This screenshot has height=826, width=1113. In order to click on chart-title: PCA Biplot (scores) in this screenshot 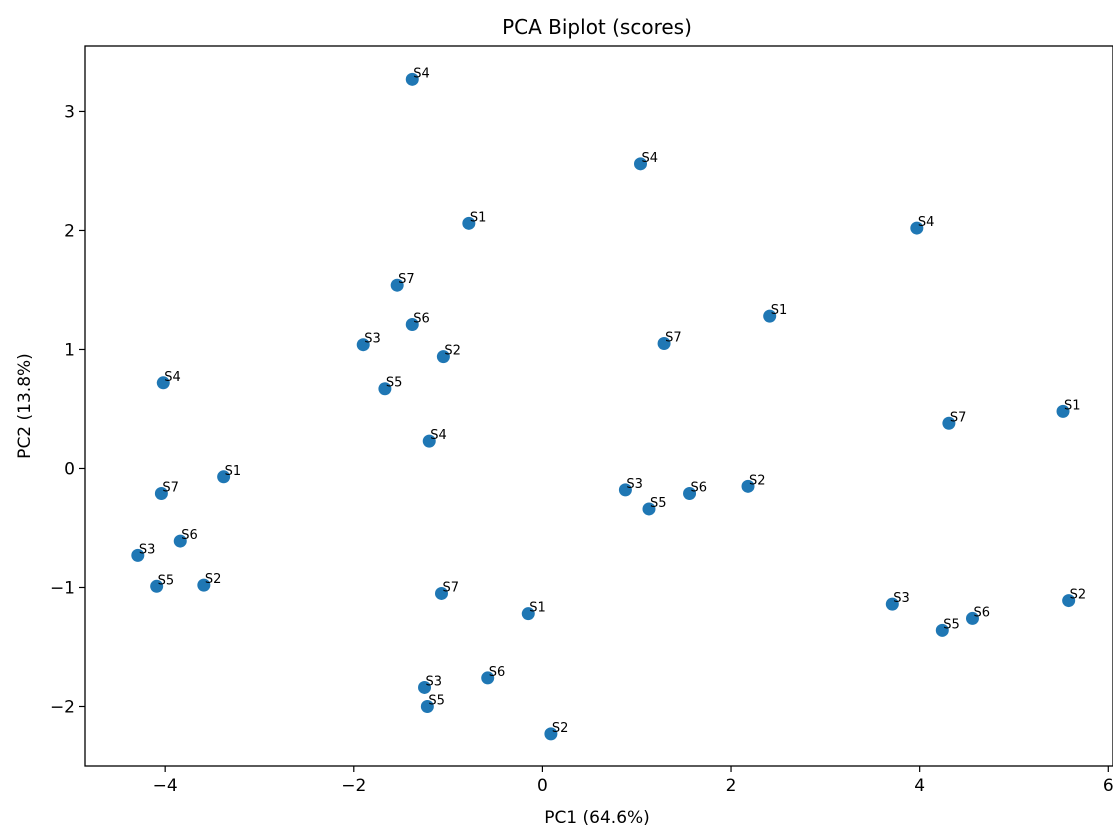, I will do `click(597, 27)`.